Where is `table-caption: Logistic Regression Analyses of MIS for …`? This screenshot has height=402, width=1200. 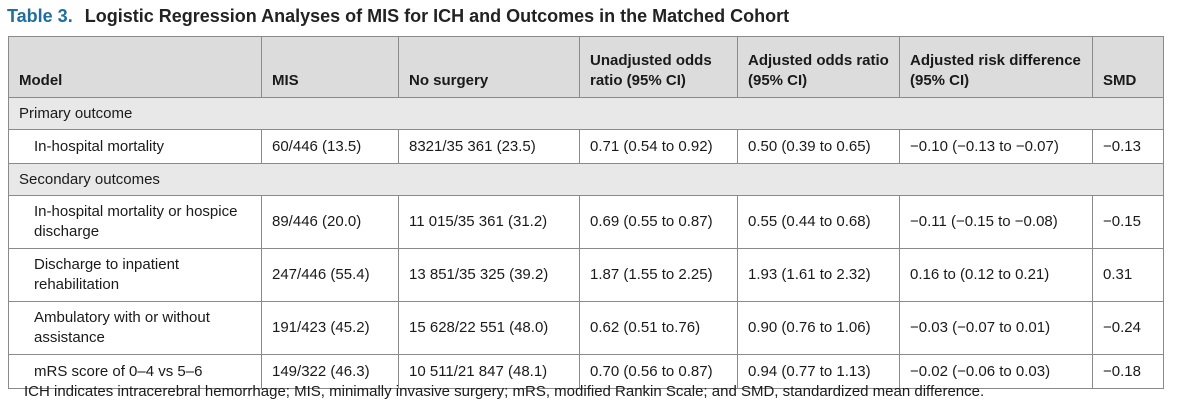
table-caption: Logistic Regression Analyses of MIS for … is located at coordinates (437, 16).